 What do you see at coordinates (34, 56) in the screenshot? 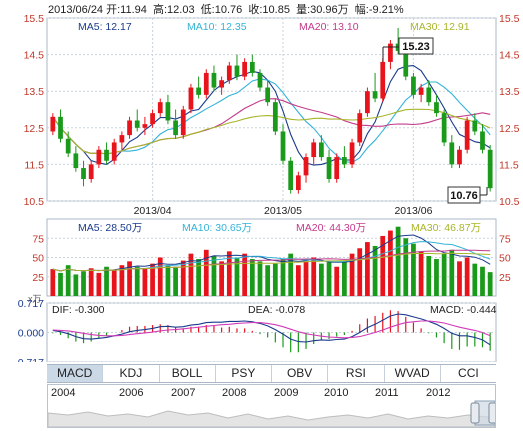
I see `price-tick-left: 14.5` at bounding box center [34, 56].